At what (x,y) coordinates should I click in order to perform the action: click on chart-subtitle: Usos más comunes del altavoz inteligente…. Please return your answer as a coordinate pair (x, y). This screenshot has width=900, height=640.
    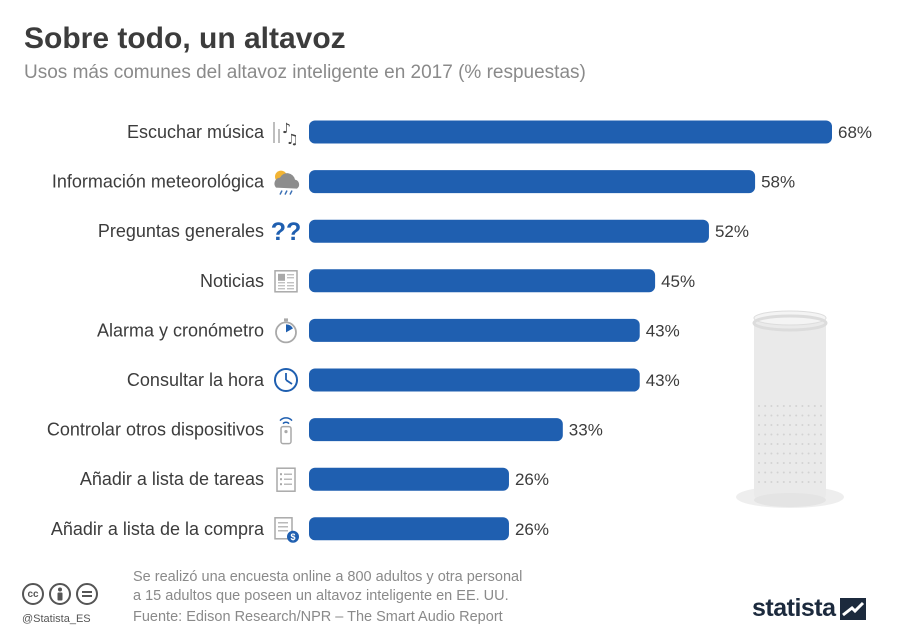
    Looking at the image, I should click on (305, 72).